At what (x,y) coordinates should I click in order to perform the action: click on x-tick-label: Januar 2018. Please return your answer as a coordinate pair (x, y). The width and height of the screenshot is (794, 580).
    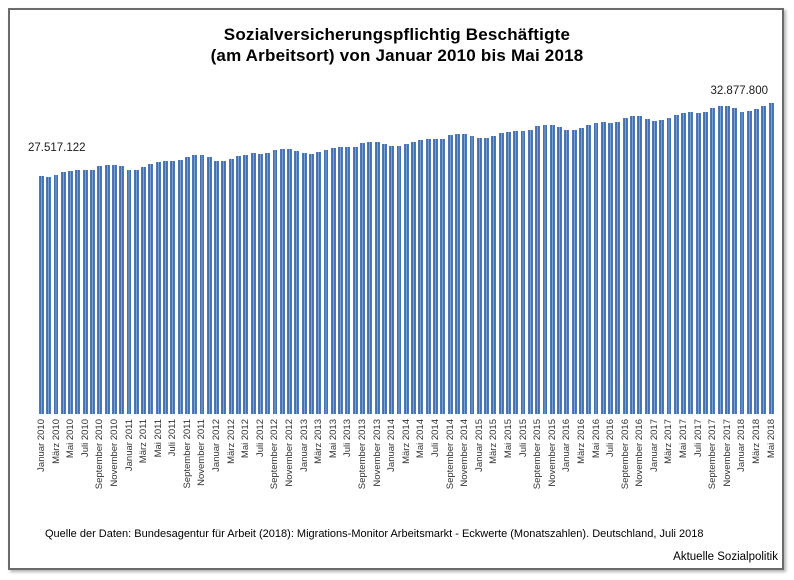
    Looking at the image, I should click on (742, 445).